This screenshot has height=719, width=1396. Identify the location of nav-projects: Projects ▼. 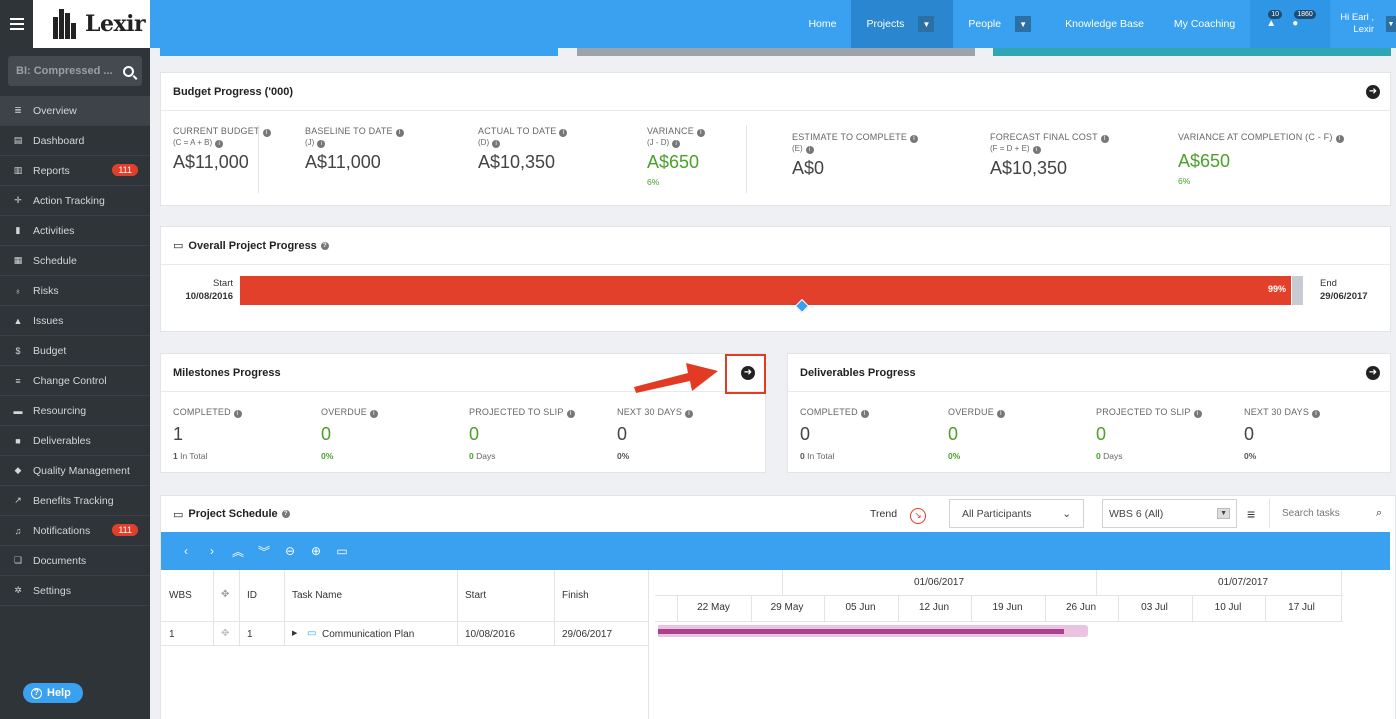
(902, 24).